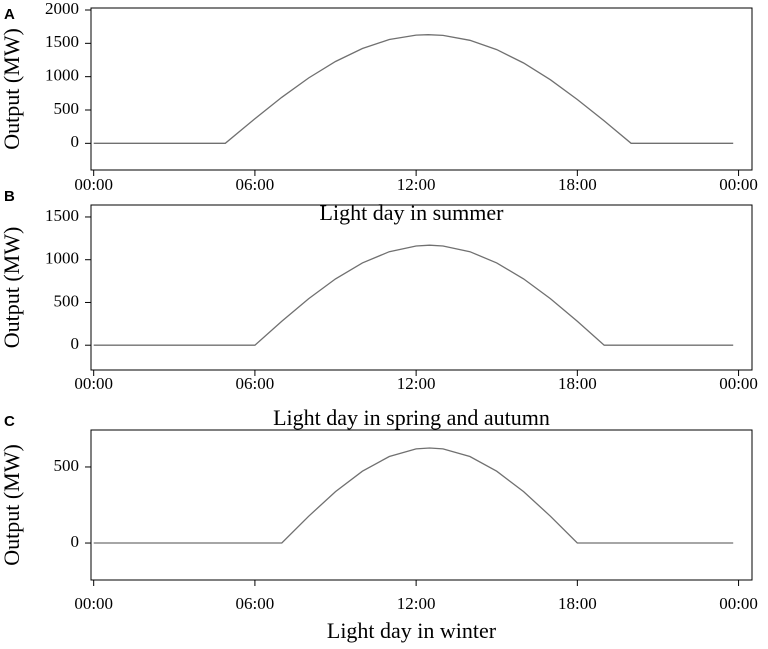 This screenshot has height=649, width=768. I want to click on y-tick-label: 2000, so click(62, 9).